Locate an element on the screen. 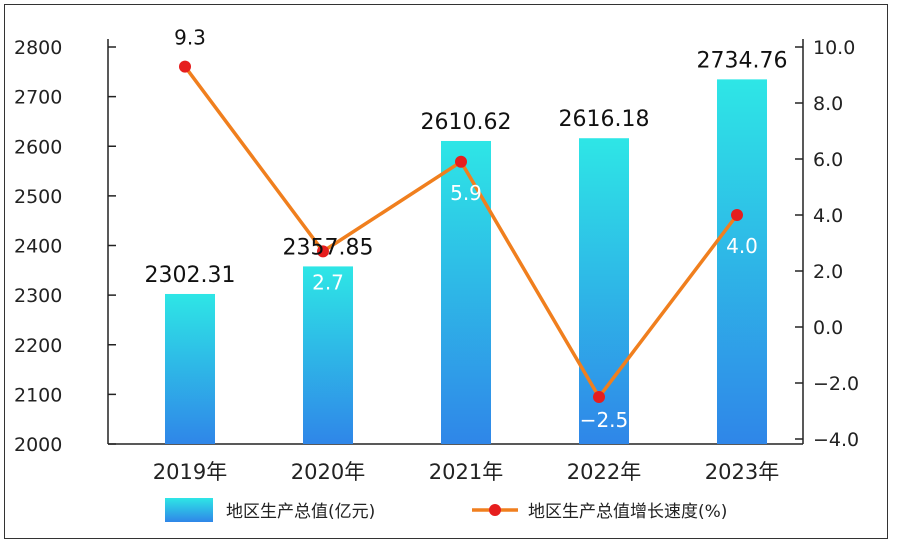 This screenshot has height=547, width=897. legend-line-marker is located at coordinates (495, 510).